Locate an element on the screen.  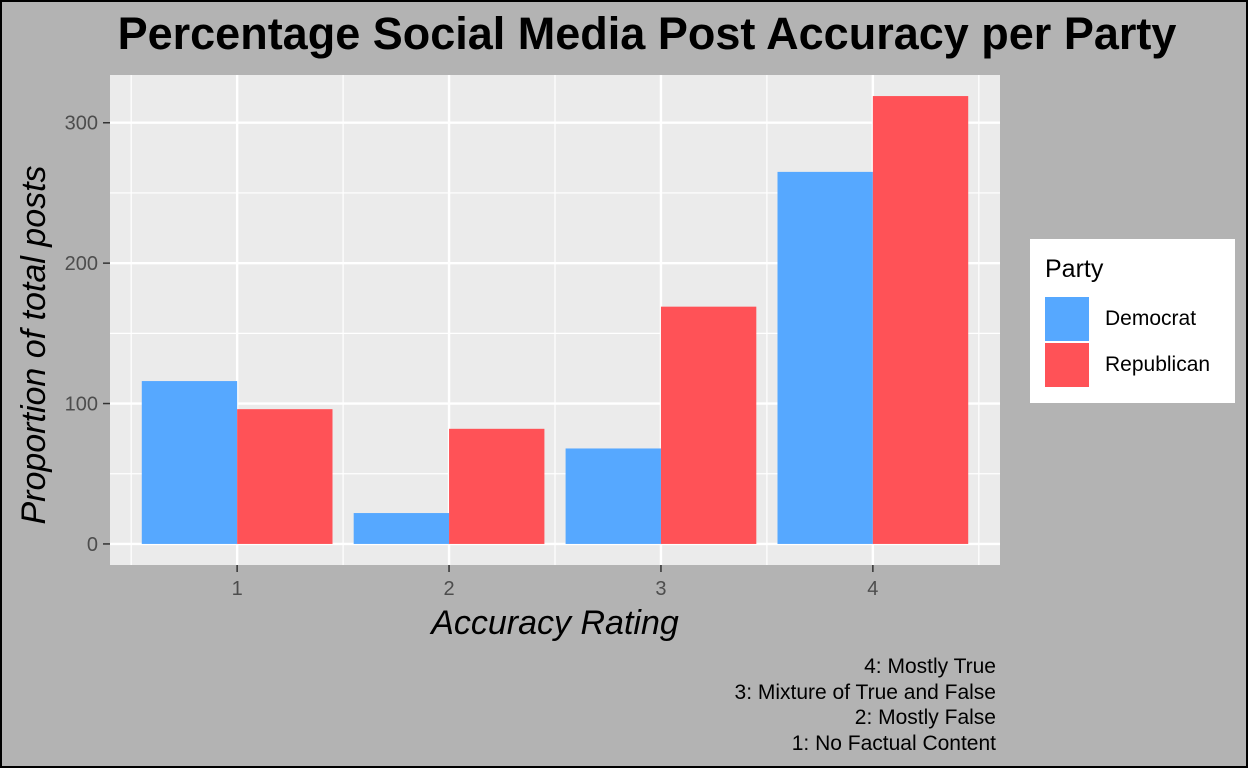
legend-label-republican: Republican is located at coordinates (1158, 364).